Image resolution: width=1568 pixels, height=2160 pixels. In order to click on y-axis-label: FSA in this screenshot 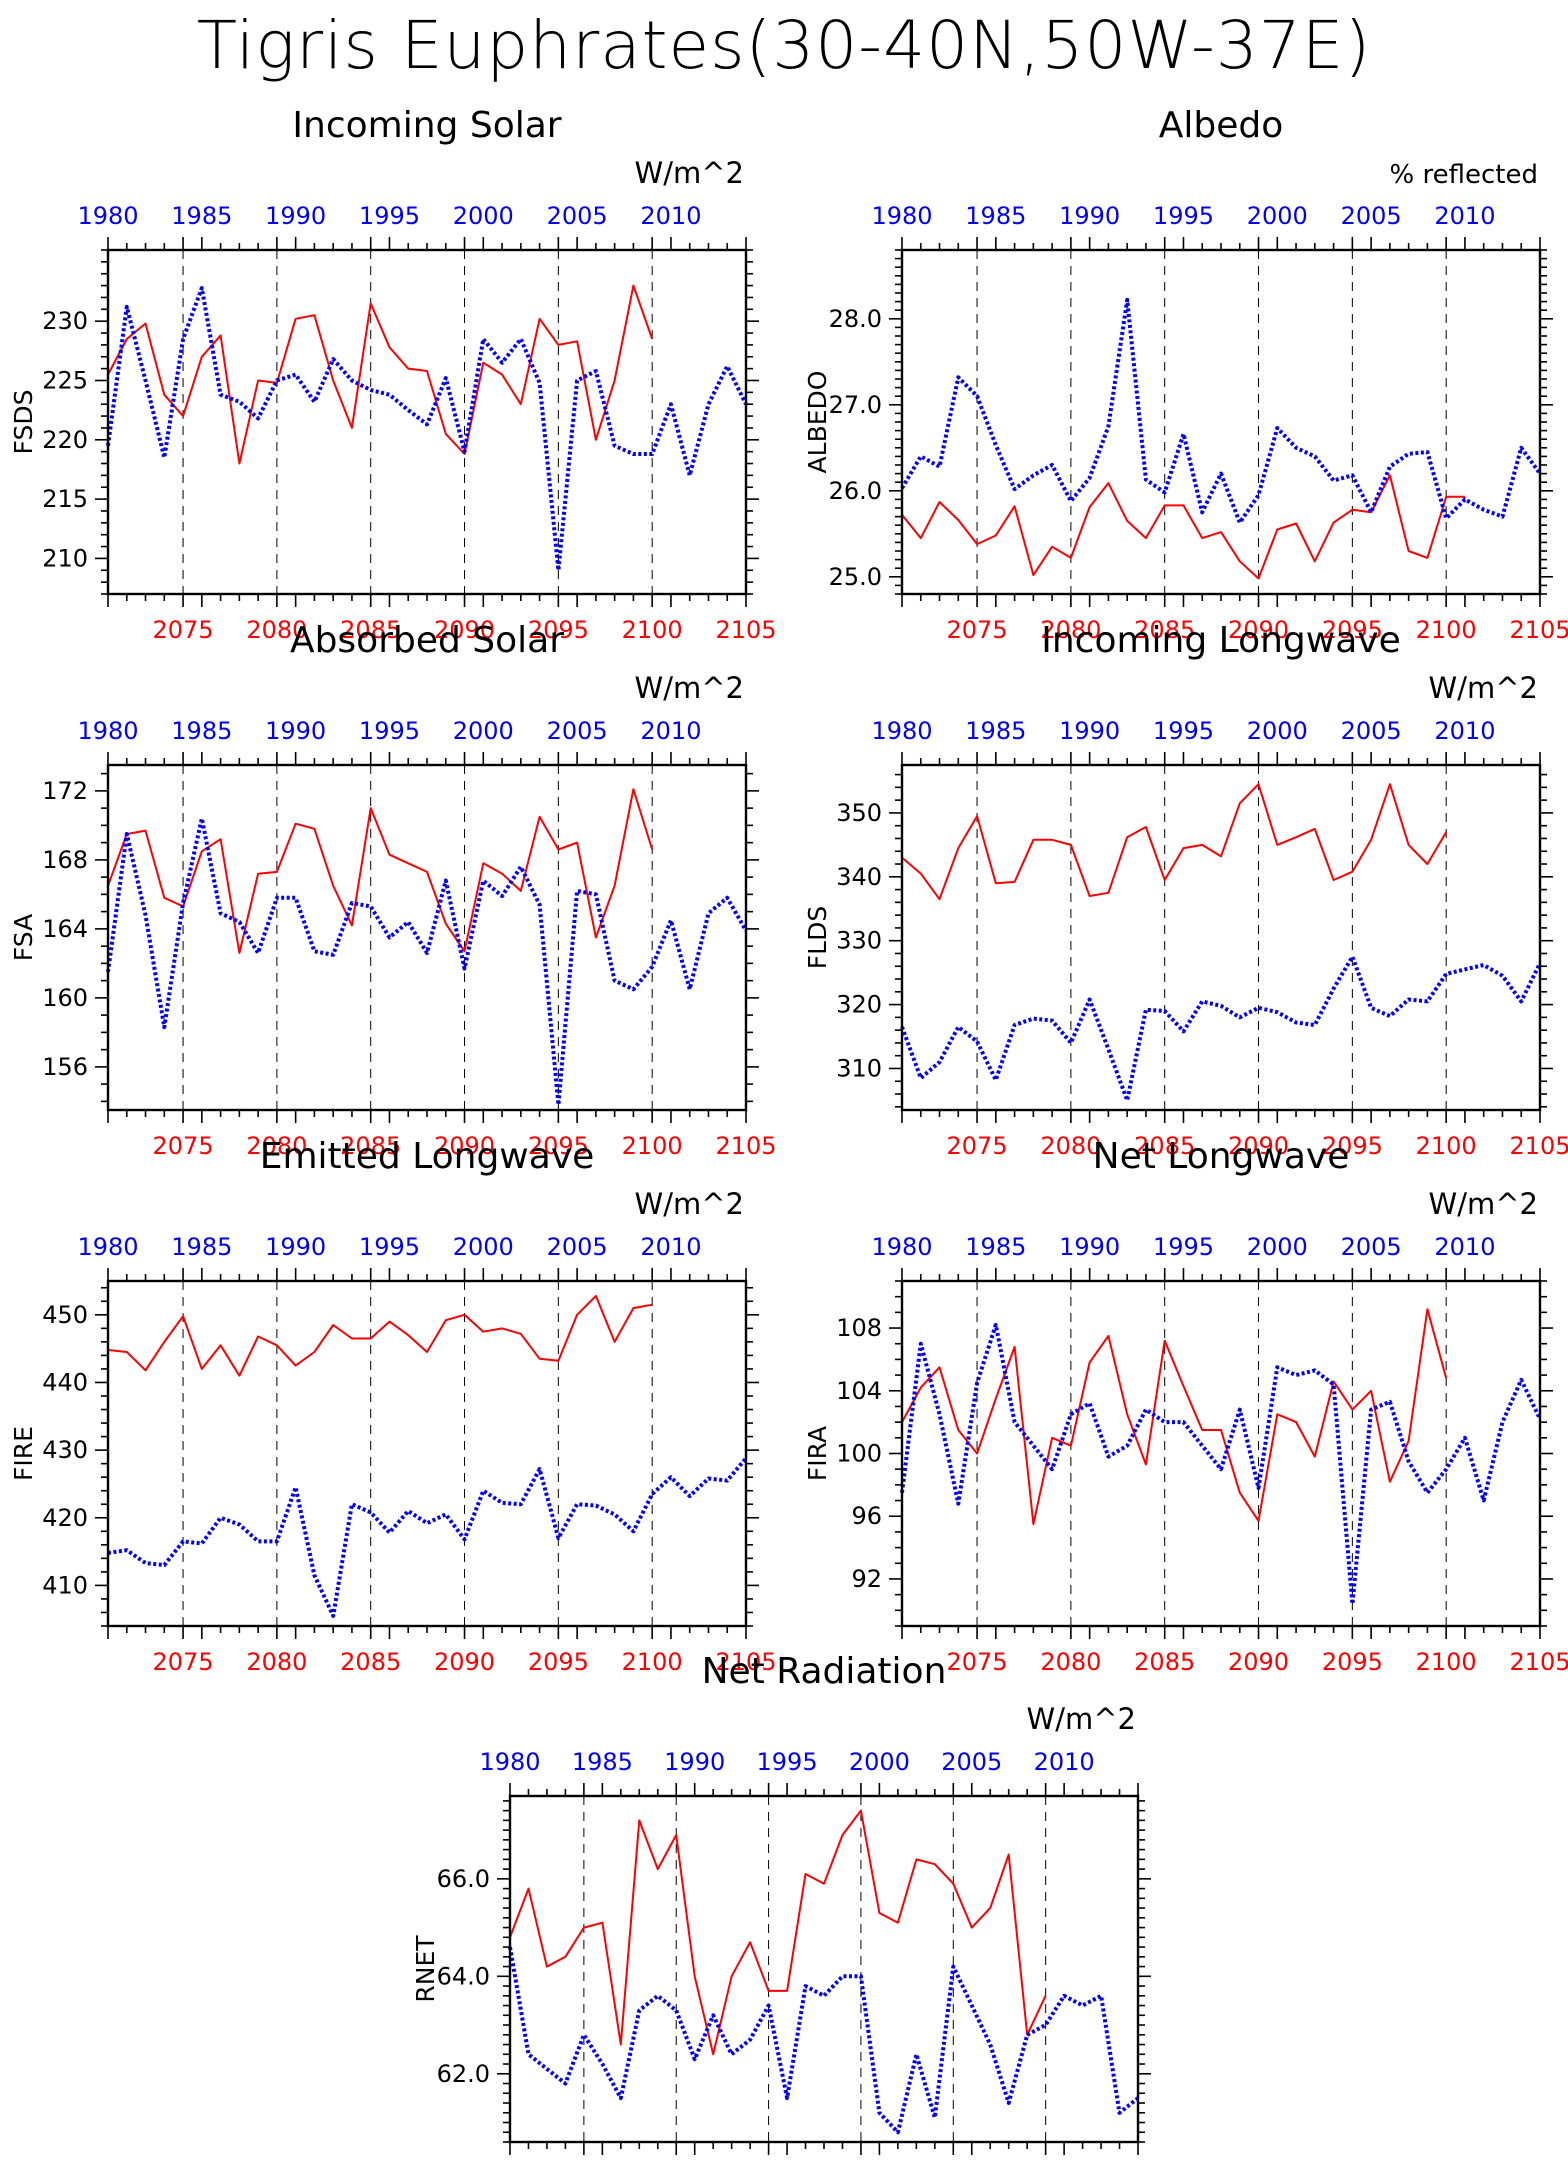, I will do `click(23, 937)`.